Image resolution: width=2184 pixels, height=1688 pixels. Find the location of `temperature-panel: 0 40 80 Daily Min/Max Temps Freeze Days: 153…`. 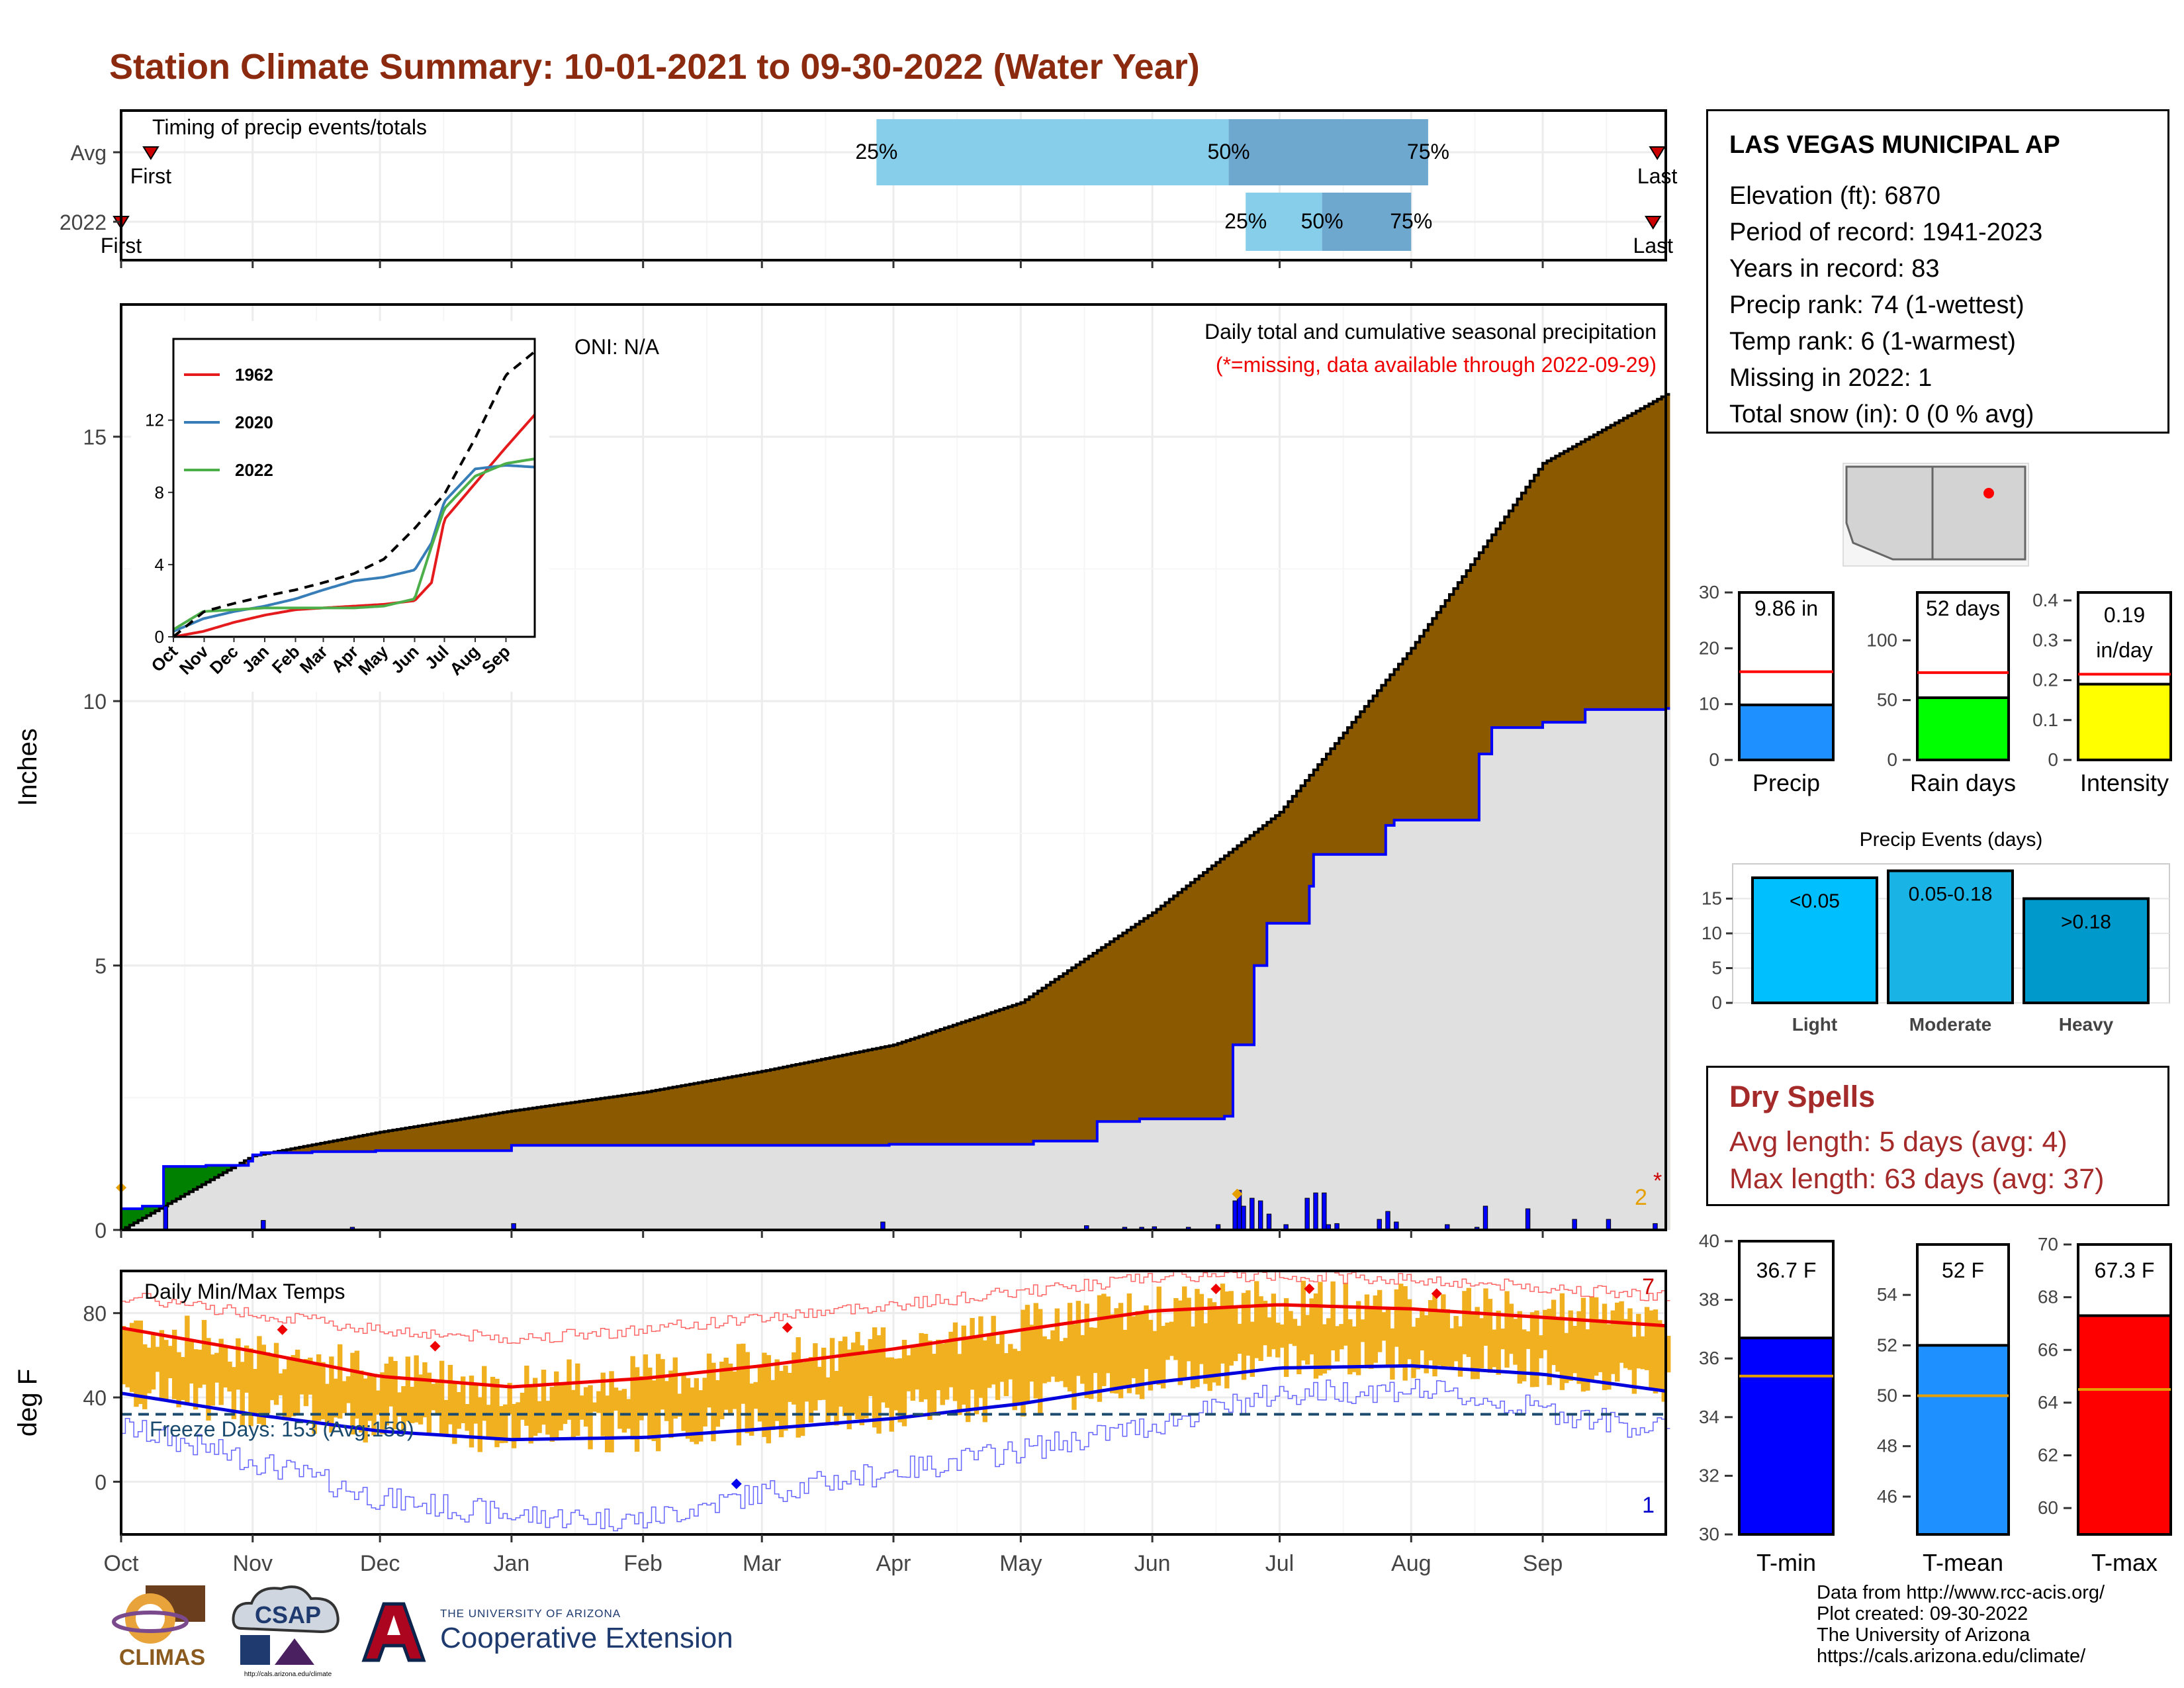

temperature-panel: 0 40 80 Daily Min/Max Temps Freeze Days: 153… is located at coordinates (842, 1423).